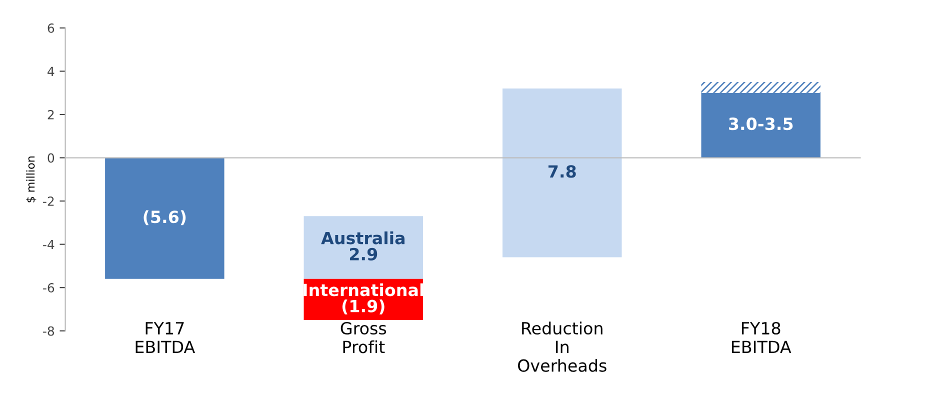  What do you see at coordinates (166, 337) in the screenshot?
I see `x-tick-label: FY17 EBITDA` at bounding box center [166, 337].